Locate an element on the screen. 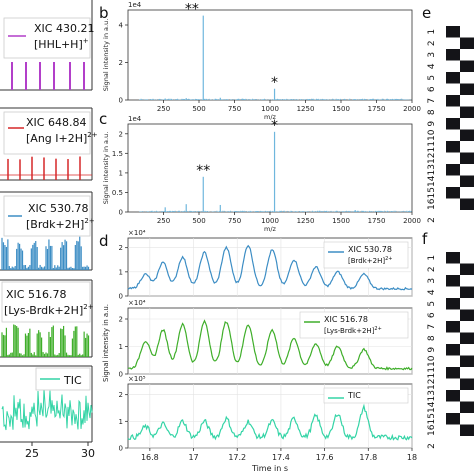  grid-f-row-label: 2 is located at coordinates (432, 269).